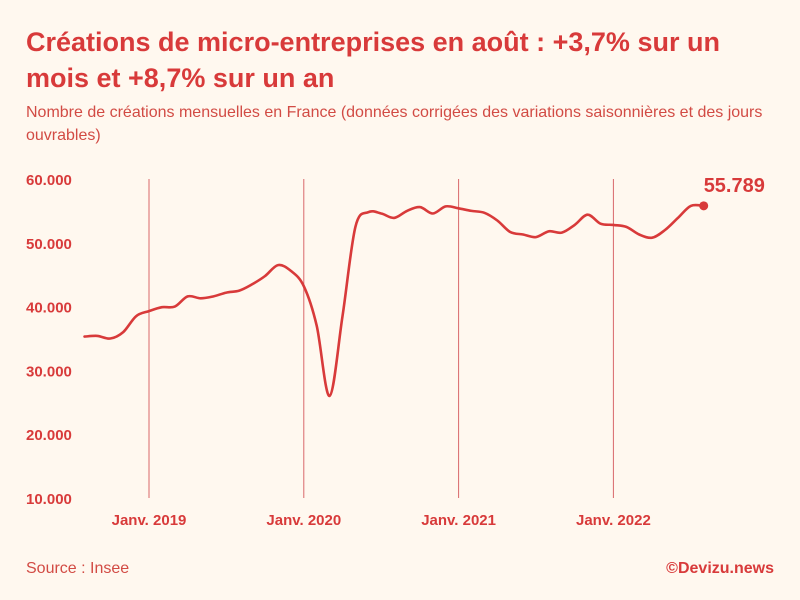  I want to click on y-tick-label: 10.000, so click(49, 499).